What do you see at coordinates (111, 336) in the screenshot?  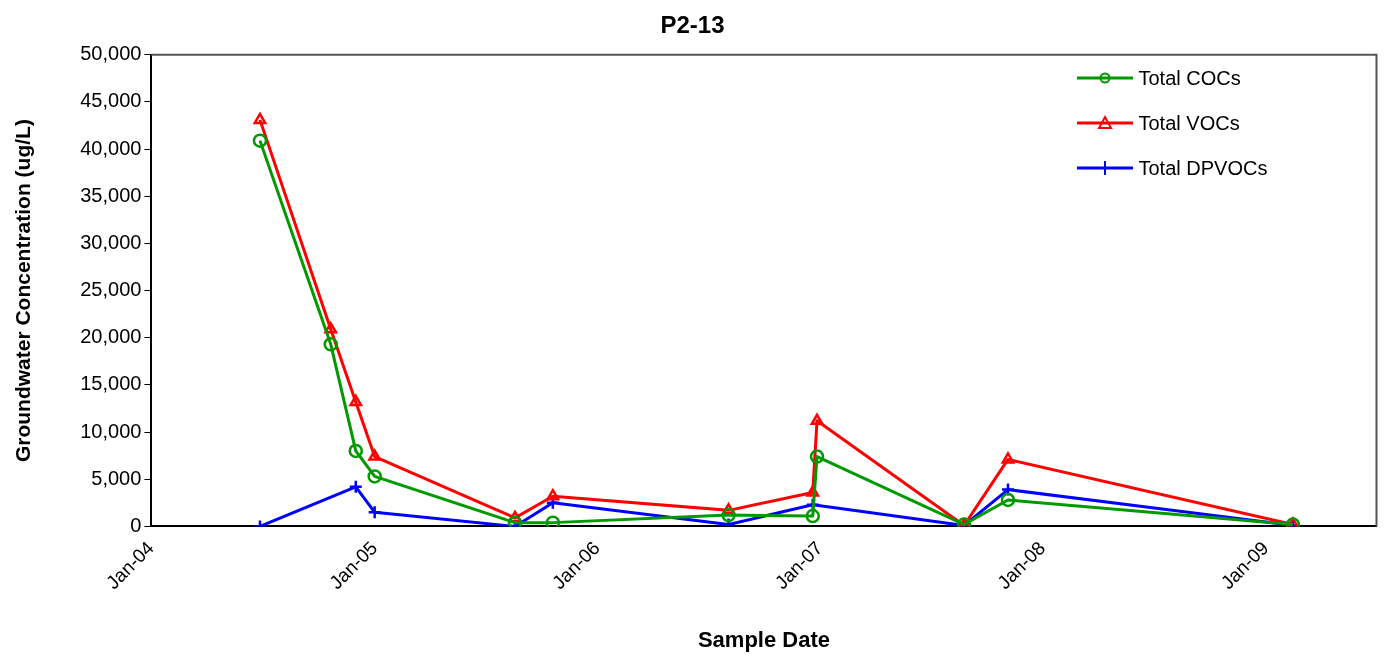 I see `y-tick-label: 20,000` at bounding box center [111, 336].